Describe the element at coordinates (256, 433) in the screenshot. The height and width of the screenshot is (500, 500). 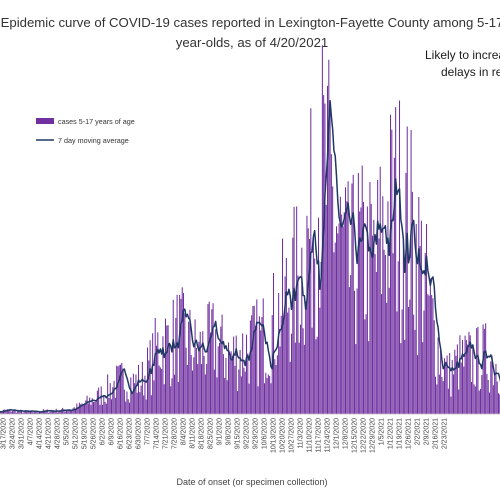
I see `x-tick-label: 9/29/2020` at that location.